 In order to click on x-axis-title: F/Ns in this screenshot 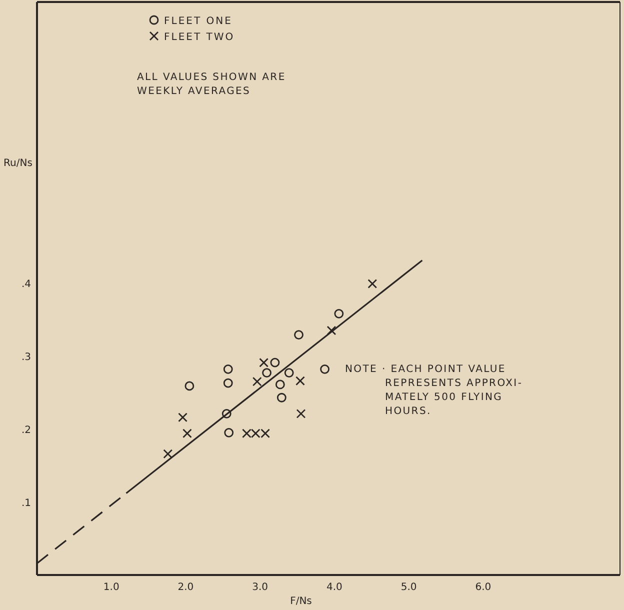, I will do `click(301, 601)`.